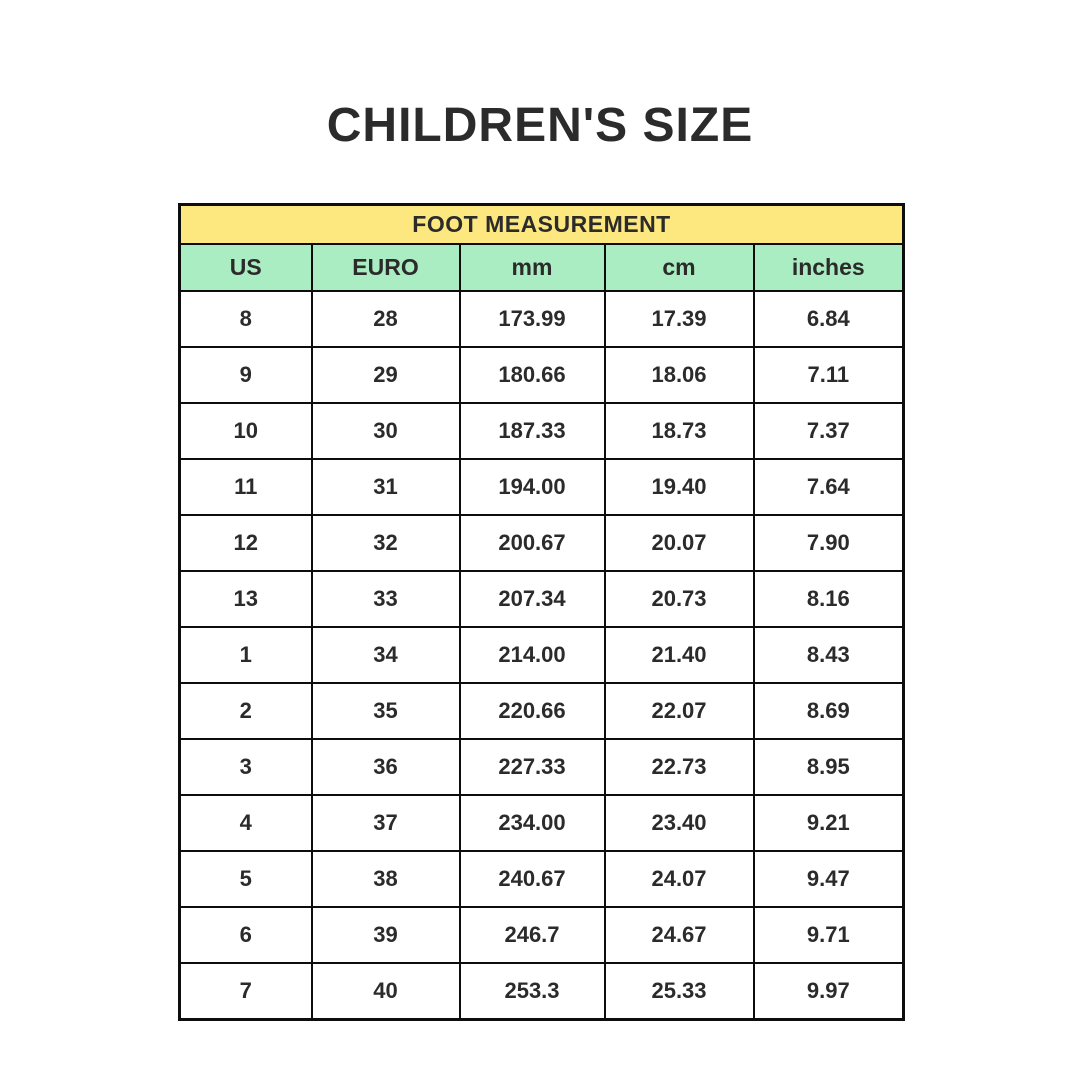 The height and width of the screenshot is (1080, 1080). What do you see at coordinates (679, 375) in the screenshot?
I see `table-cell-cm: 18.06` at bounding box center [679, 375].